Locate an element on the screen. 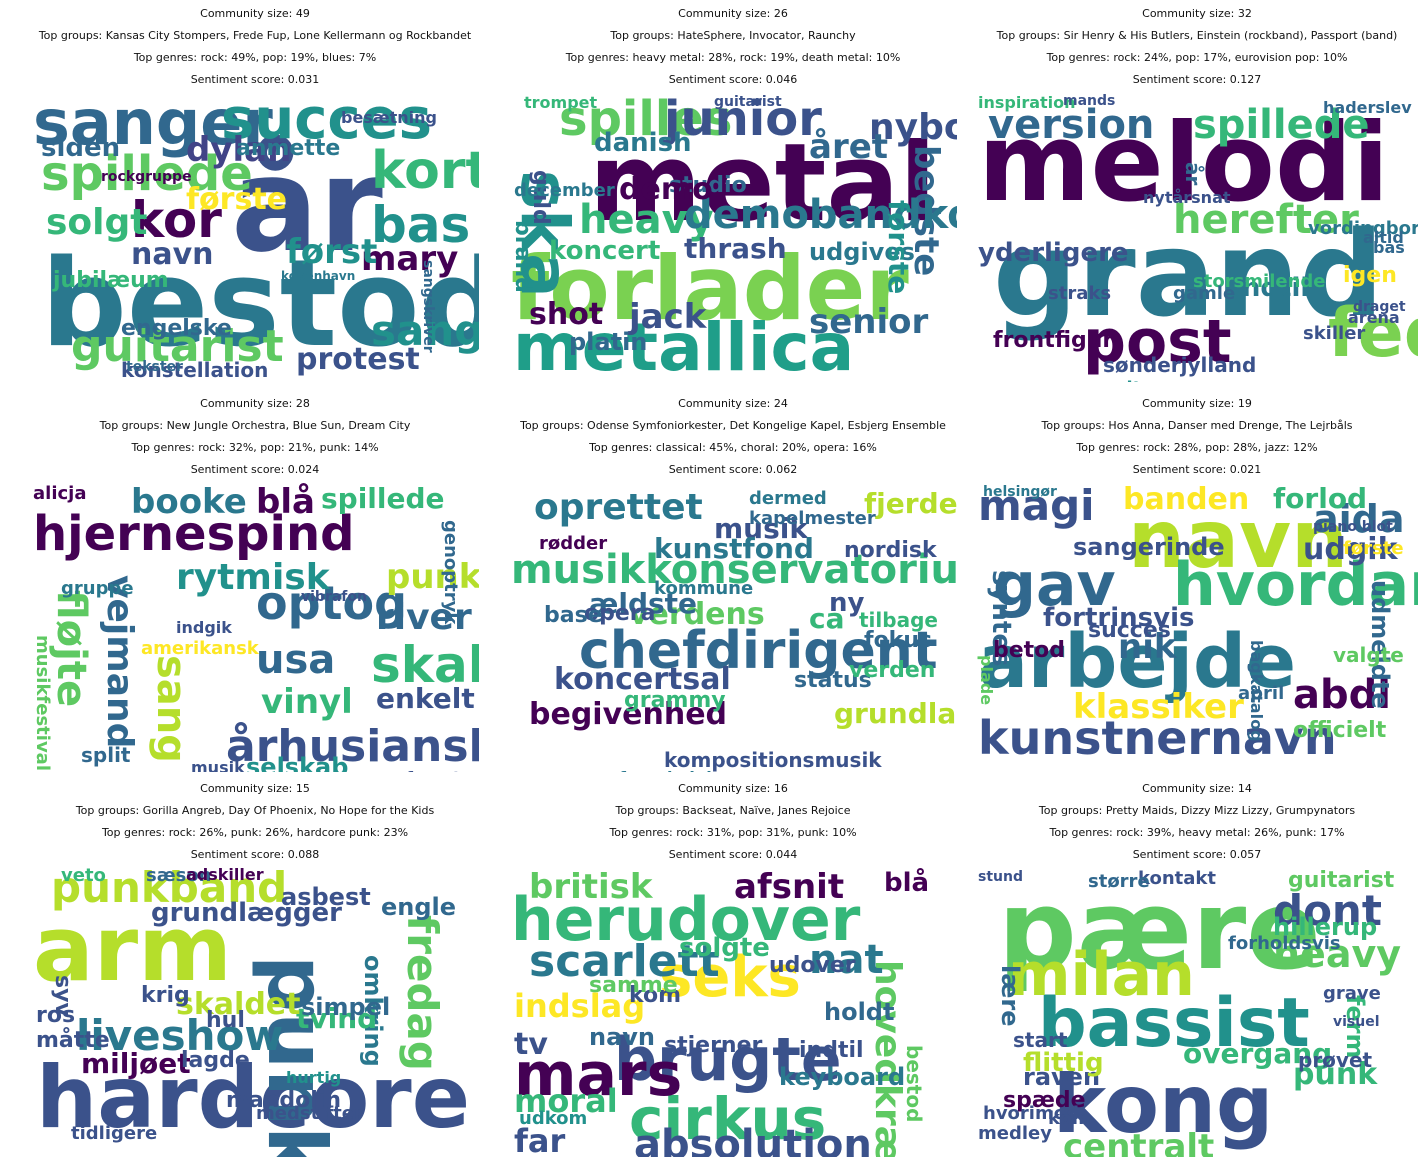 Image resolution: width=1418 pixels, height=1158 pixels. cloud-word: tilbage is located at coordinates (898, 620).